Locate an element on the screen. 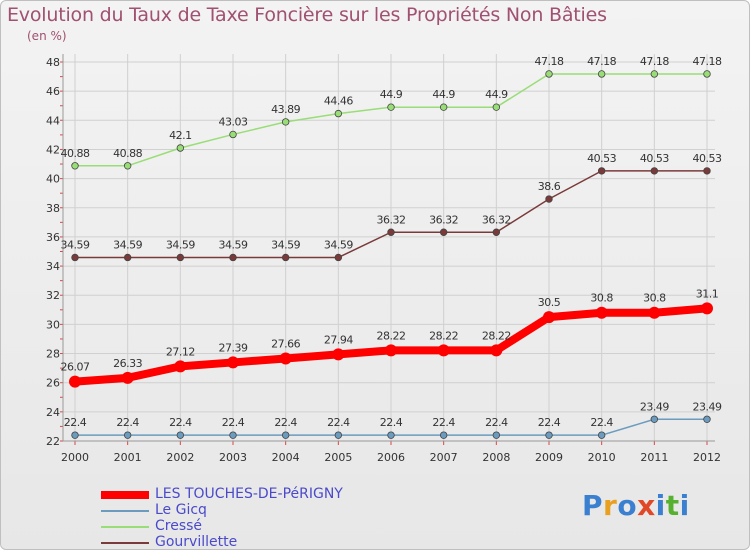 Image resolution: width=750 pixels, height=550 pixels. x-tick-label: 2002 is located at coordinates (180, 457).